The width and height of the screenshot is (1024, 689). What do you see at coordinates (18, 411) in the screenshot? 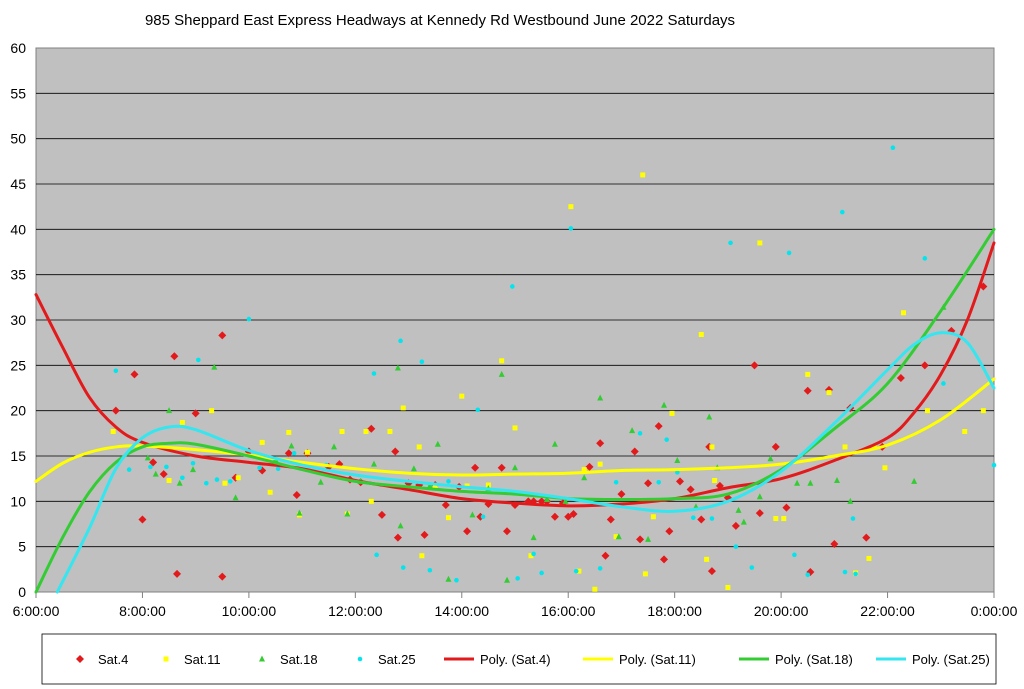
I see `y-tick-label: 20` at bounding box center [18, 411].